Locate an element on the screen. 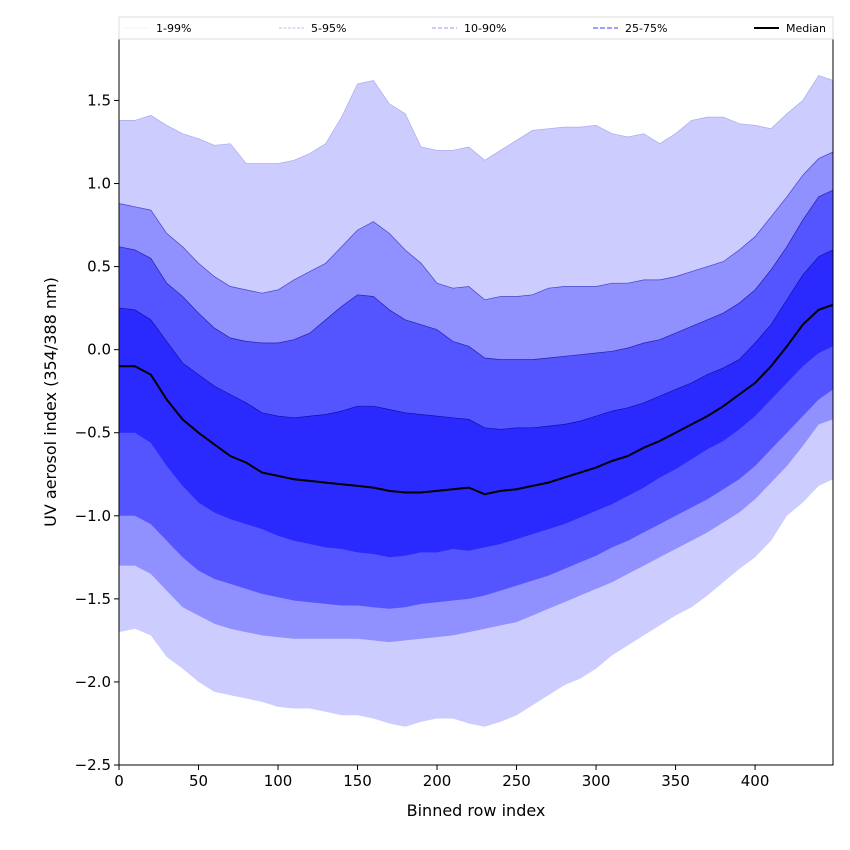 The height and width of the screenshot is (850, 850). y-tick-label: −0.5 is located at coordinates (93, 433).